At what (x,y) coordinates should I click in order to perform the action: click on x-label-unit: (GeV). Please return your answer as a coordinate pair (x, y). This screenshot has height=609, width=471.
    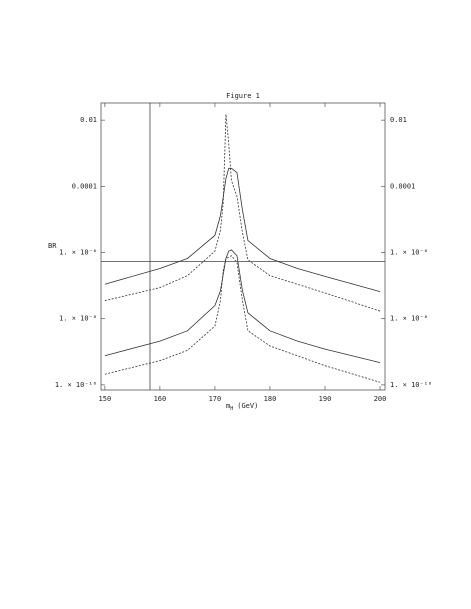
    Looking at the image, I should click on (247, 406).